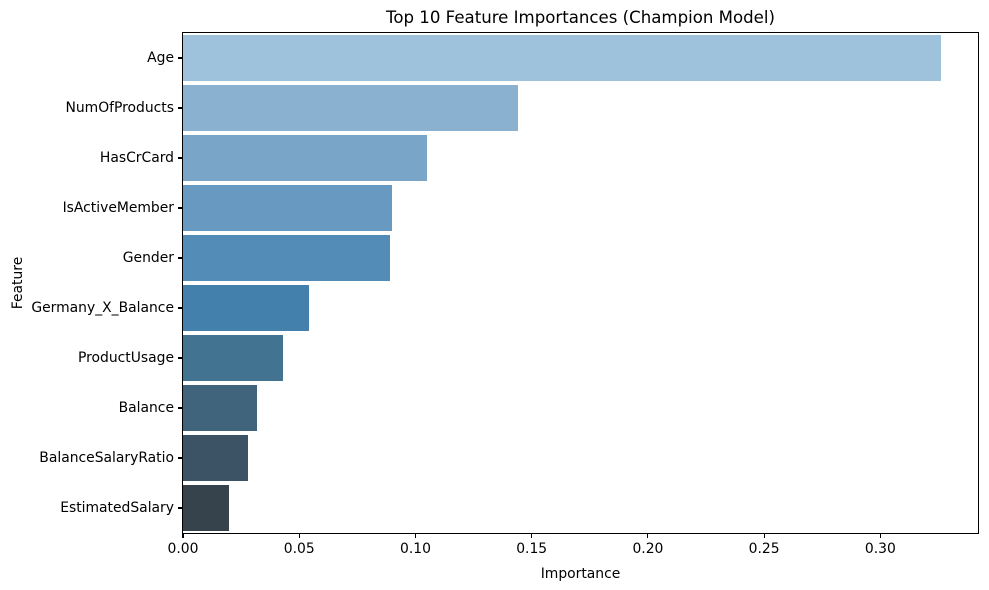  What do you see at coordinates (532, 549) in the screenshot?
I see `x-tick-label-0.15: 0.15` at bounding box center [532, 549].